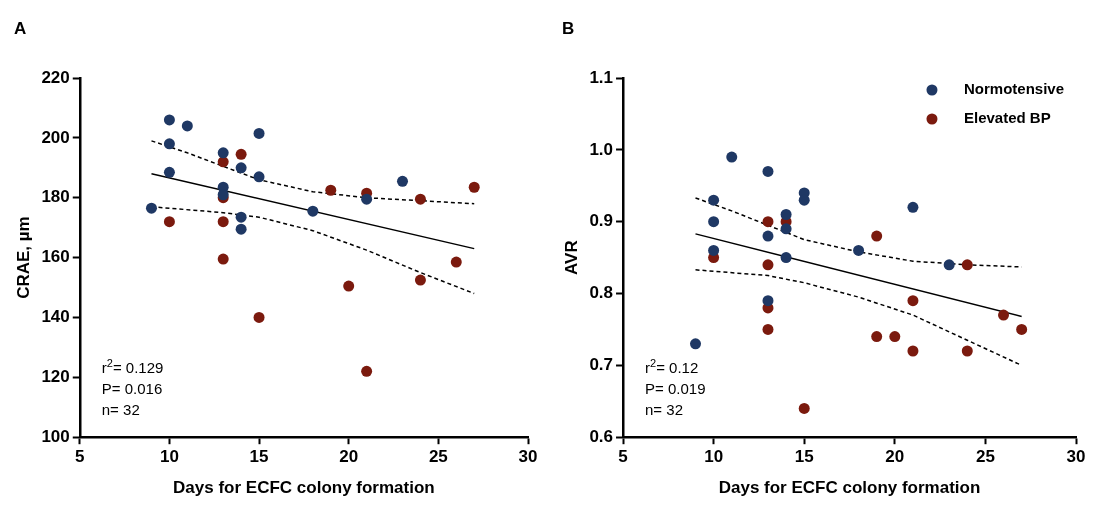 This screenshot has height=507, width=1097. What do you see at coordinates (568, 28) in the screenshot?
I see `chart-title: B` at bounding box center [568, 28].